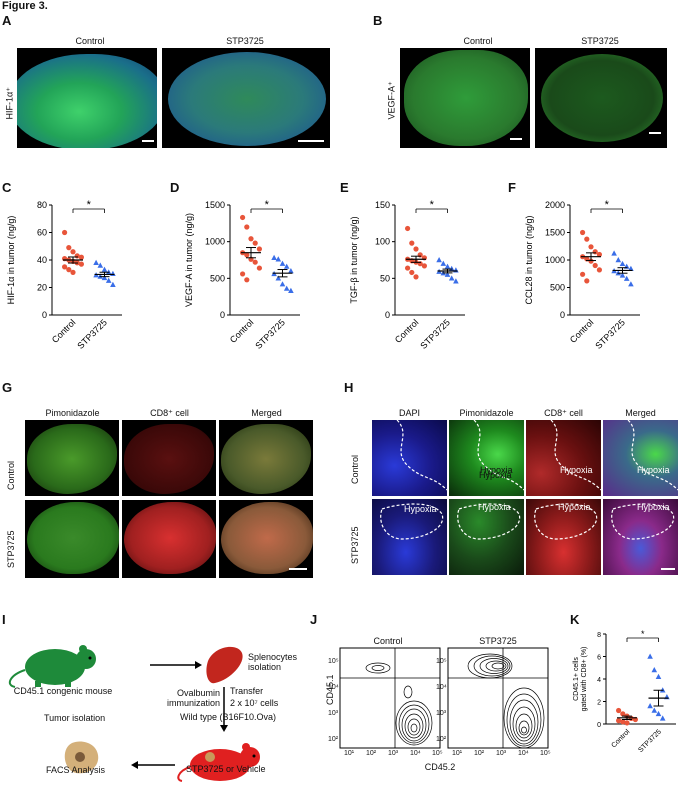 This screenshot has width=683, height=785. What do you see at coordinates (245, 41) in the screenshot?
I see `panel-a-col-stp3725: STP3725` at bounding box center [245, 41].